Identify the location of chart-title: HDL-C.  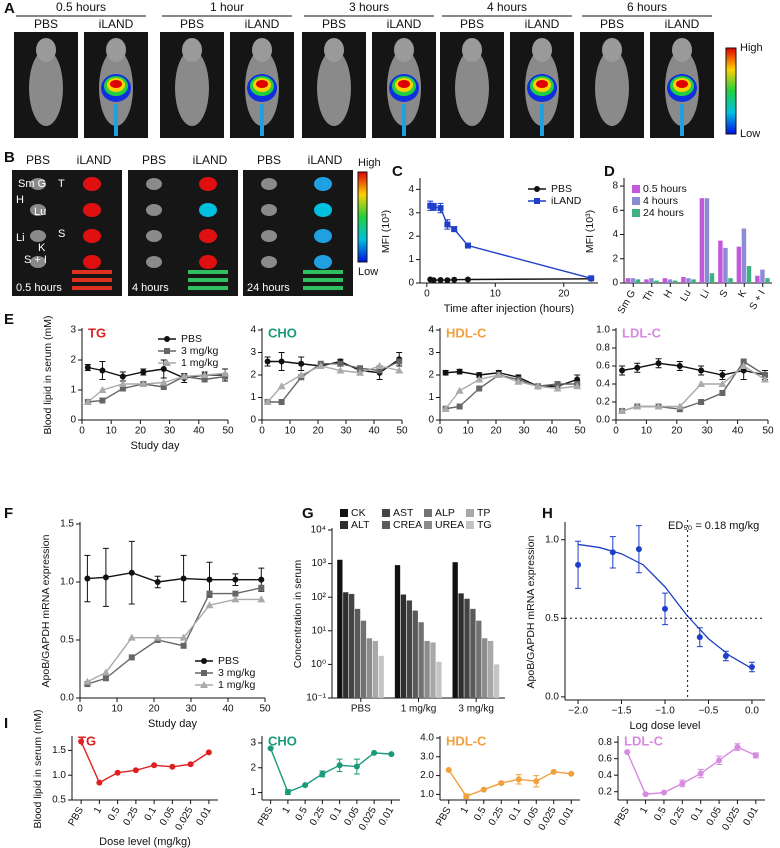
(466, 740).